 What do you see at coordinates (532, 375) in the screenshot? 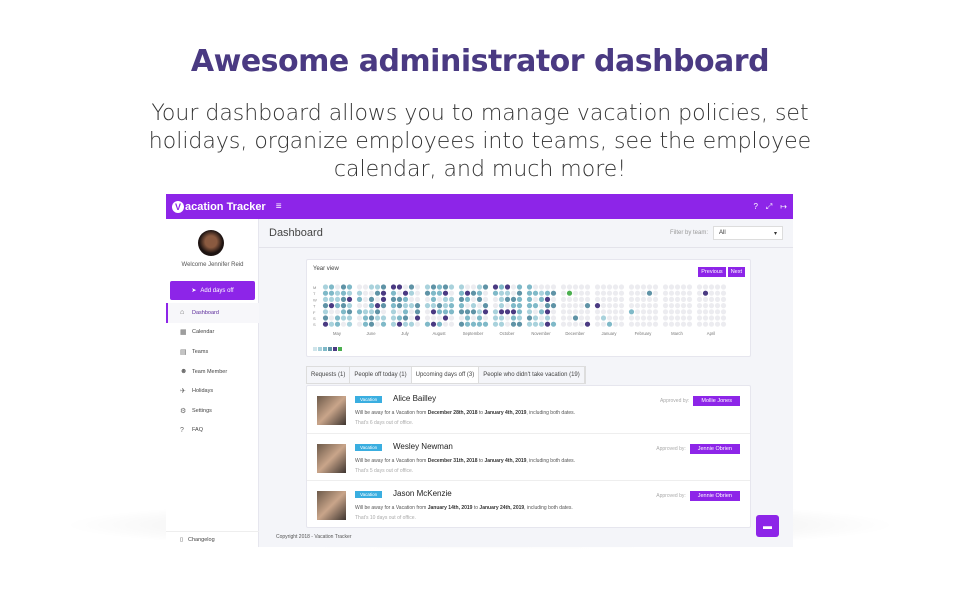
I see `tab: People who didn't take vacation (19)` at bounding box center [532, 375].